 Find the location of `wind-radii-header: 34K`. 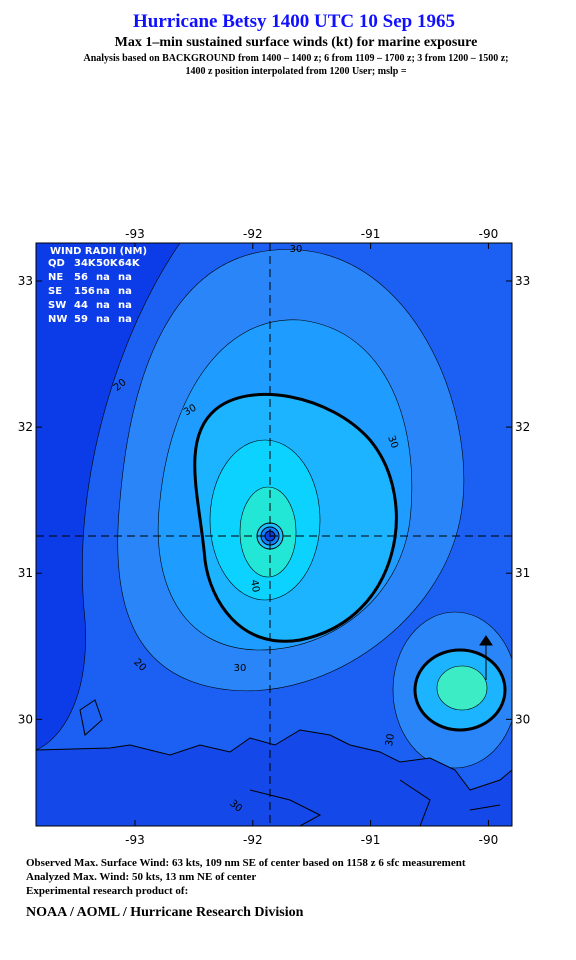

wind-radii-header: 34K is located at coordinates (85, 263).